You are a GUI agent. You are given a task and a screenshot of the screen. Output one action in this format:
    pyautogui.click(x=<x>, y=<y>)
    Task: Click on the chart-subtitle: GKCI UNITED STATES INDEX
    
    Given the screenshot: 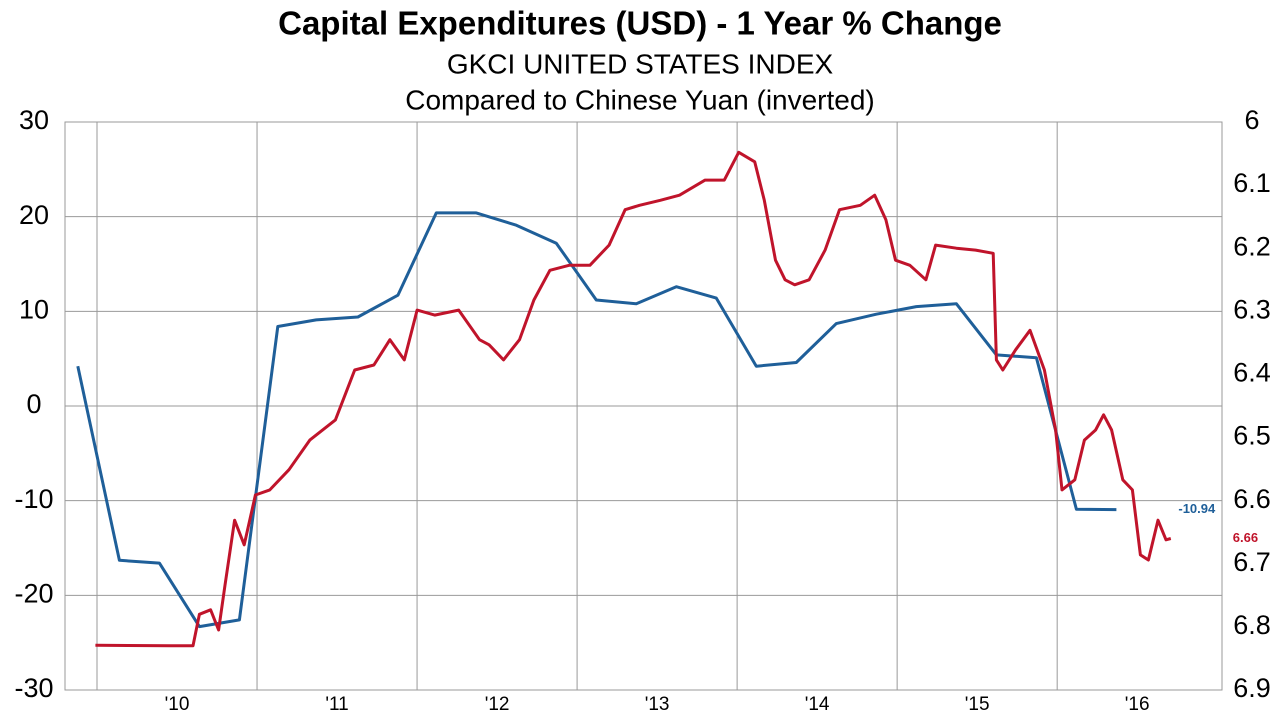 What is the action you would take?
    pyautogui.click(x=640, y=63)
    